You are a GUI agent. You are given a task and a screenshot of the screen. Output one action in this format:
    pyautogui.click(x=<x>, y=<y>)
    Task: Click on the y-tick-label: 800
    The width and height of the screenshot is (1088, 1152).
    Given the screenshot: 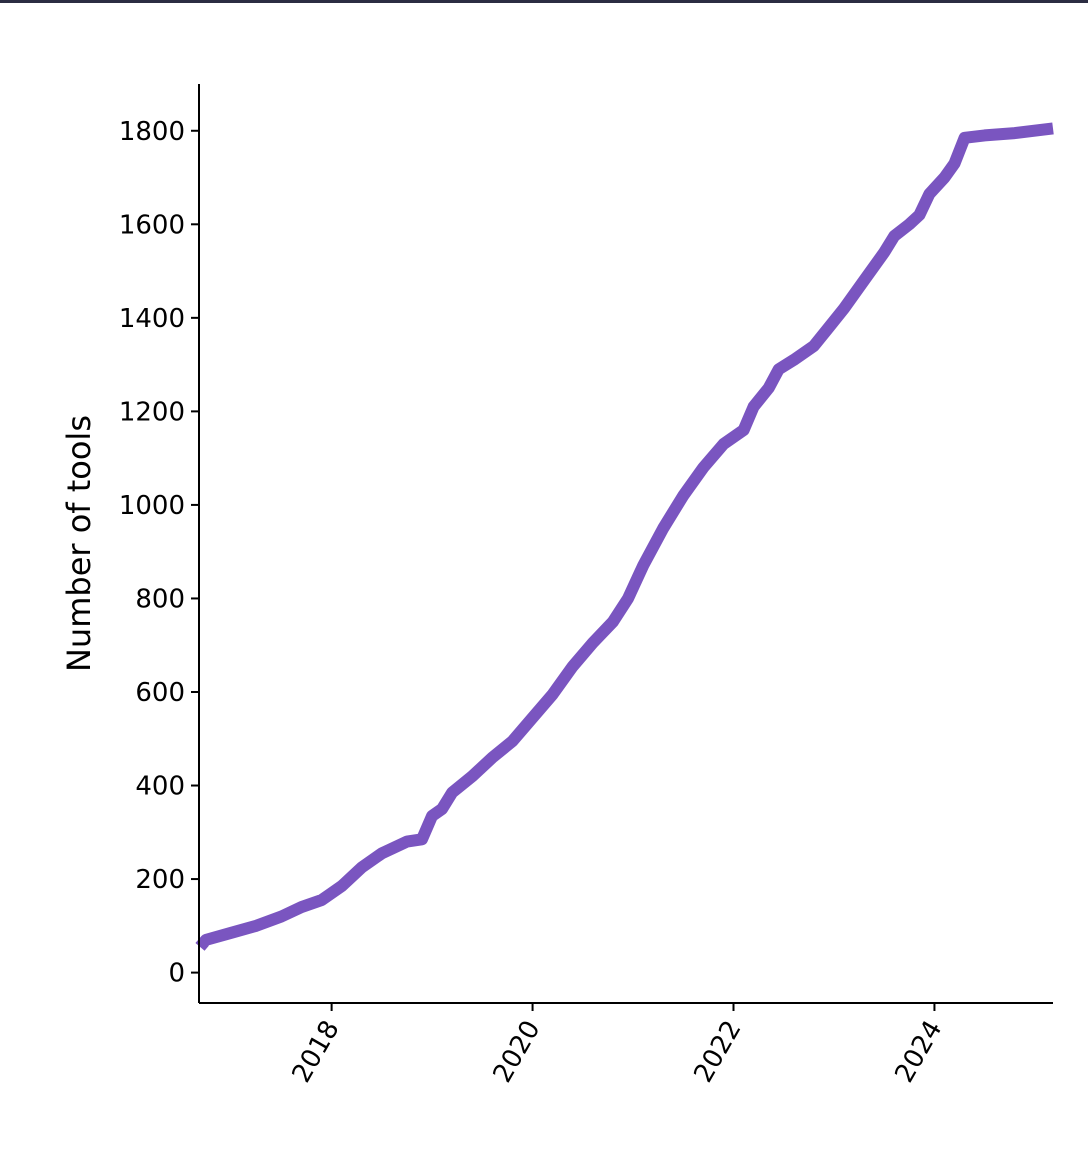 What is the action you would take?
    pyautogui.click(x=160, y=599)
    